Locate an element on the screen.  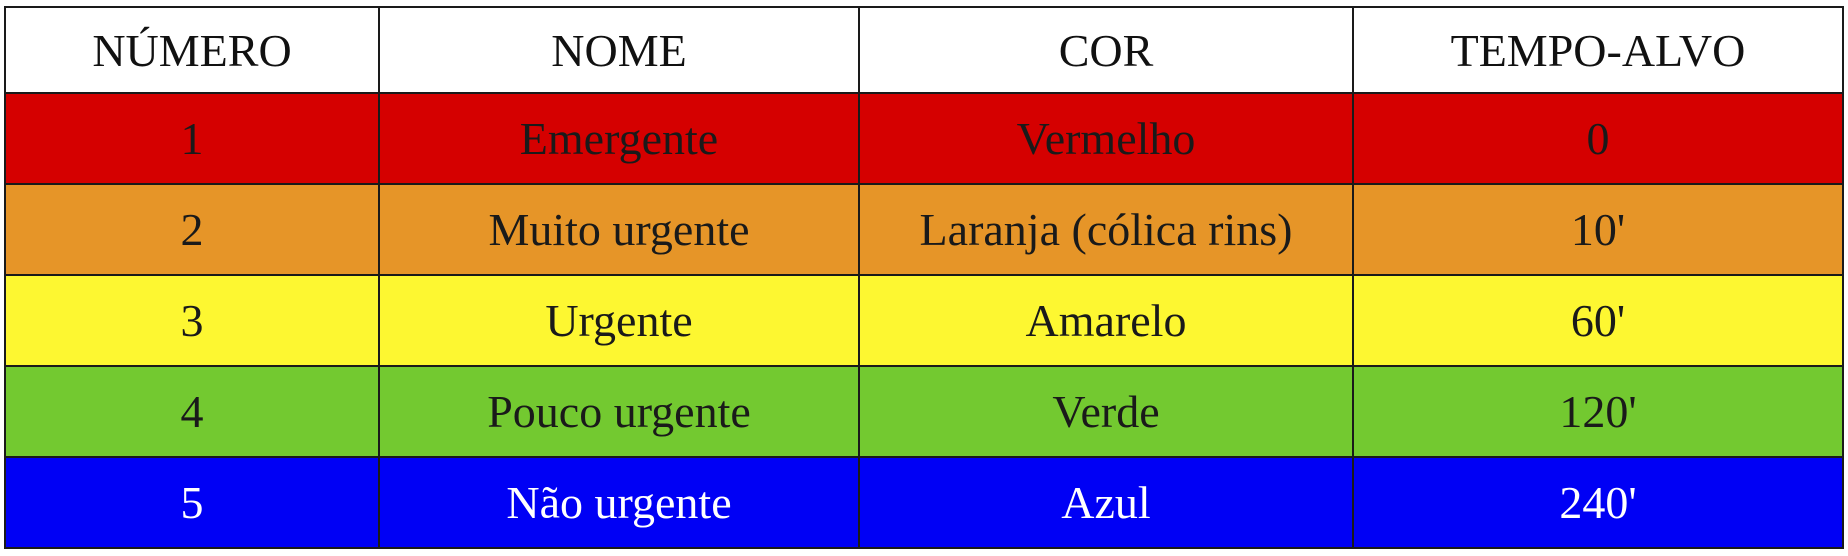
cell-cor: Amarelo is located at coordinates (1106, 320).